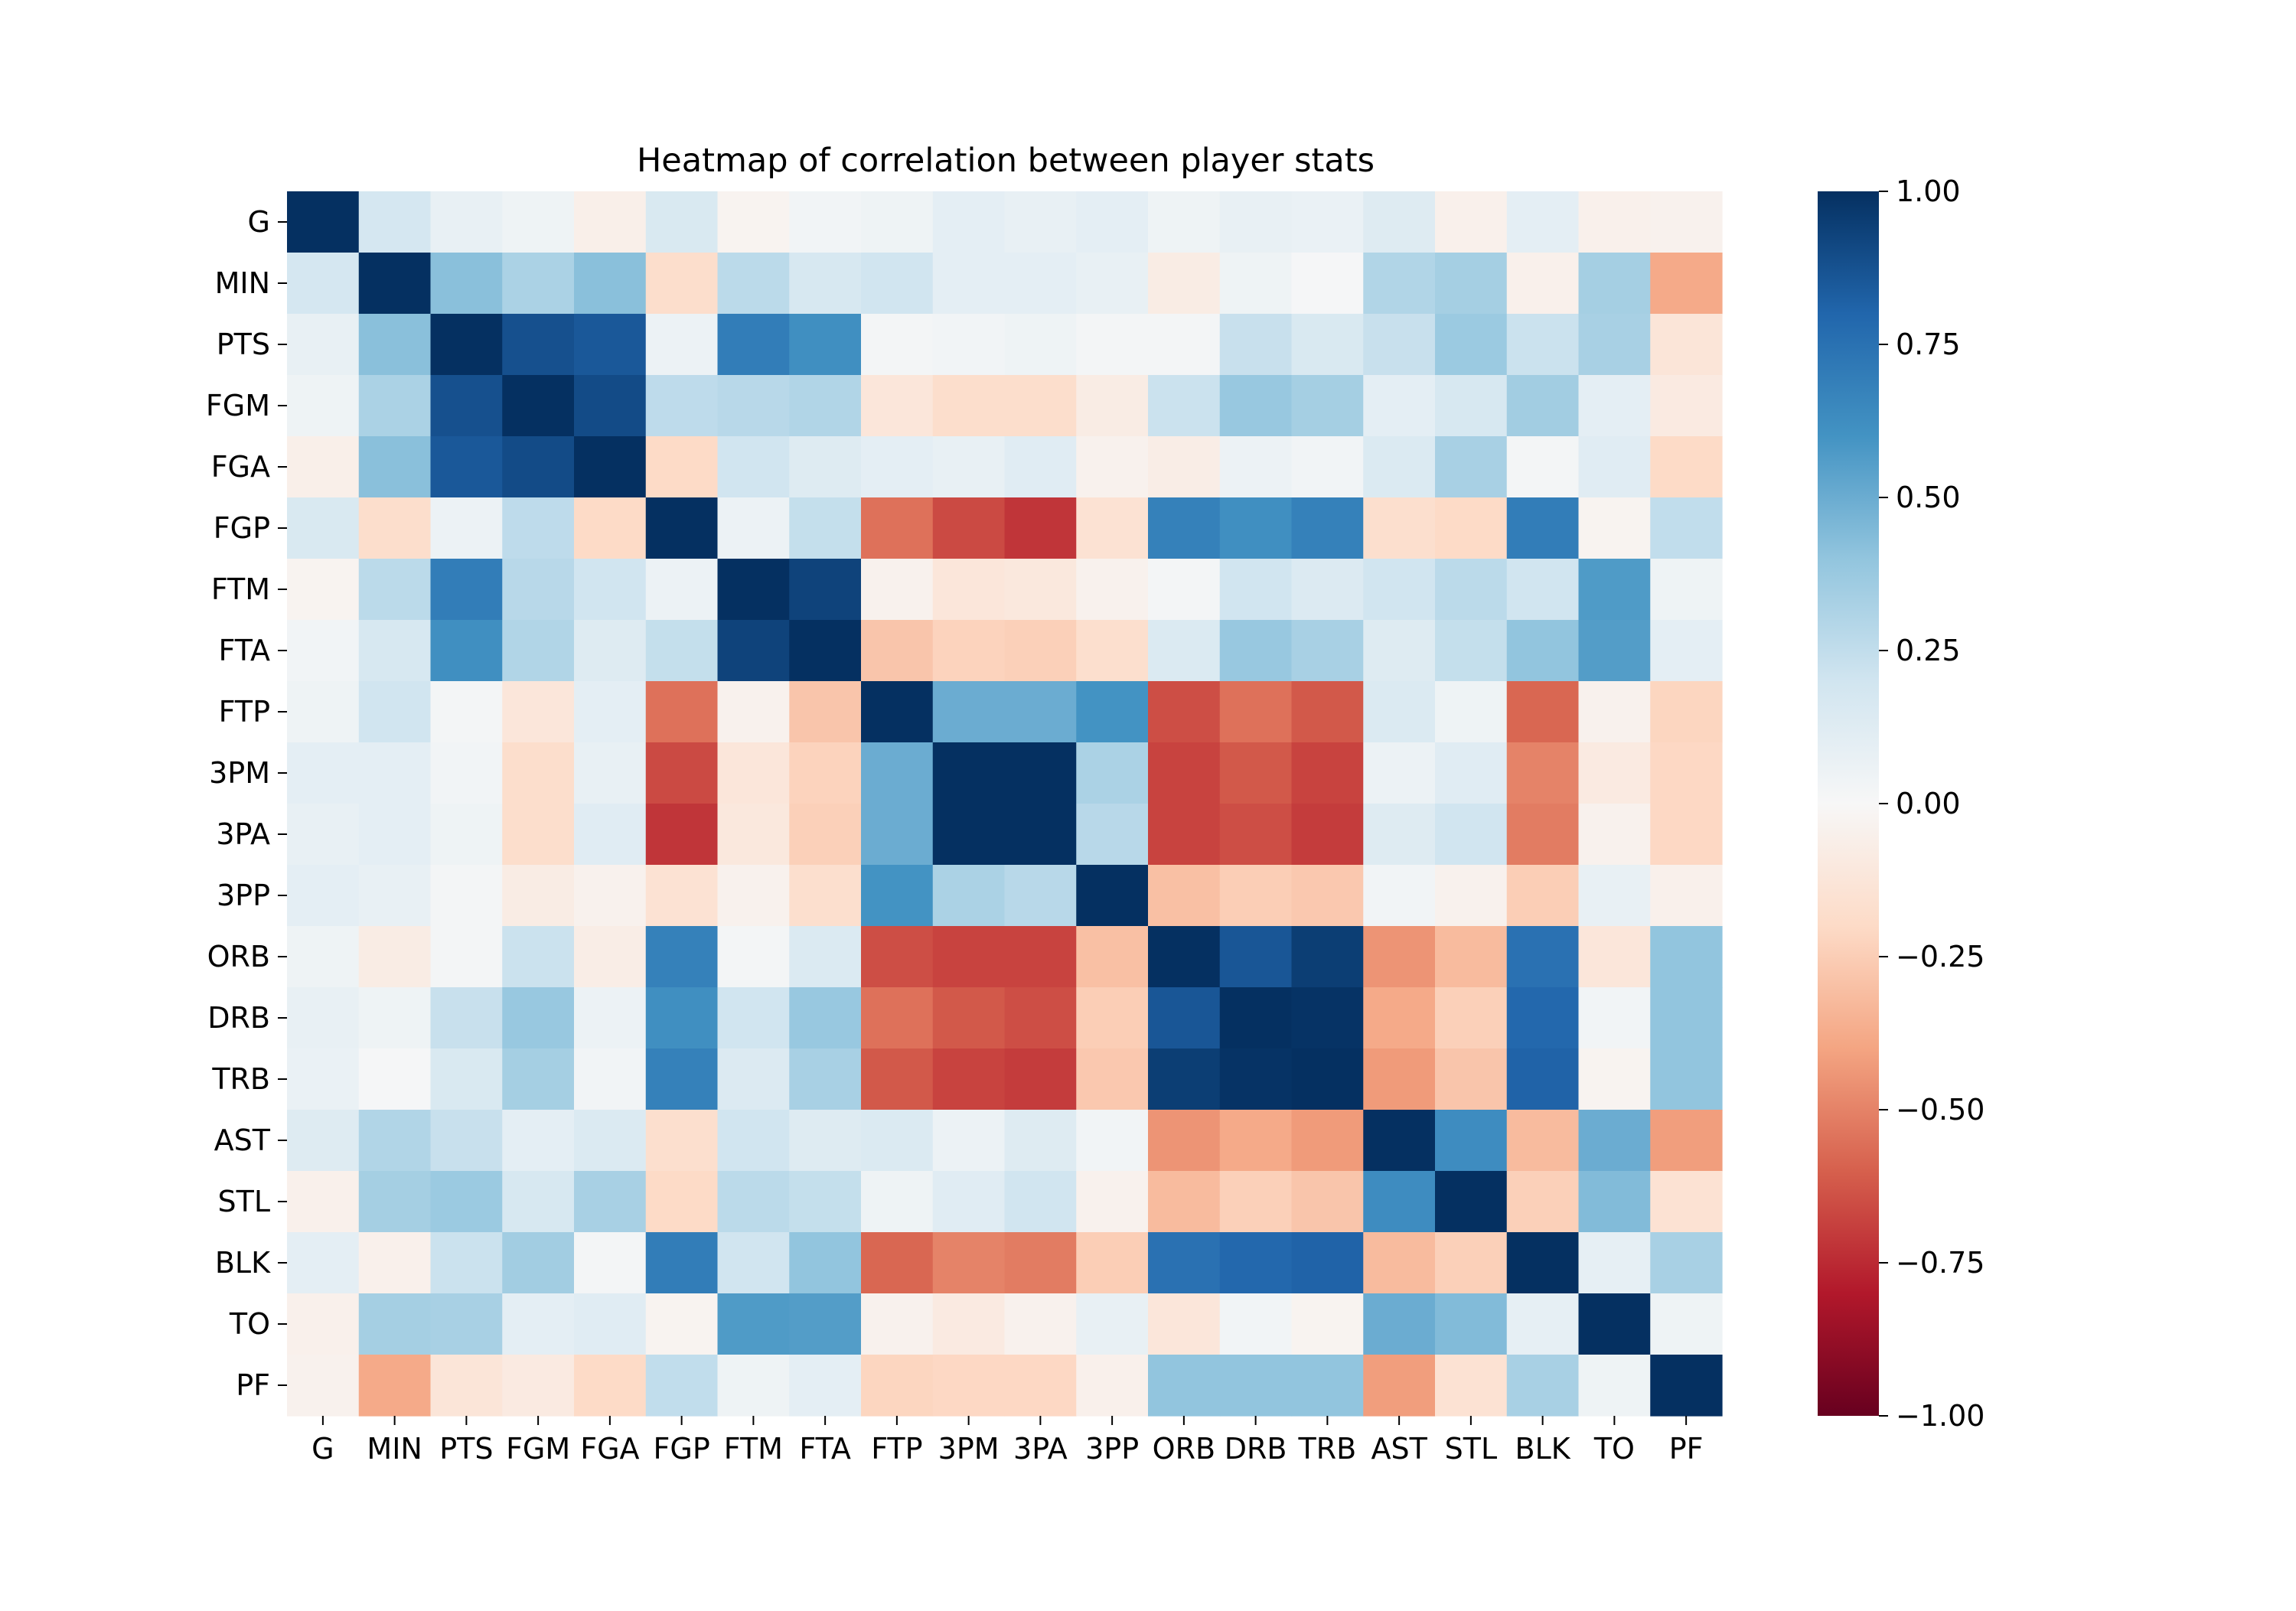 The image size is (2296, 1611). What do you see at coordinates (395, 467) in the screenshot?
I see `heatmap-cell-fga-min` at bounding box center [395, 467].